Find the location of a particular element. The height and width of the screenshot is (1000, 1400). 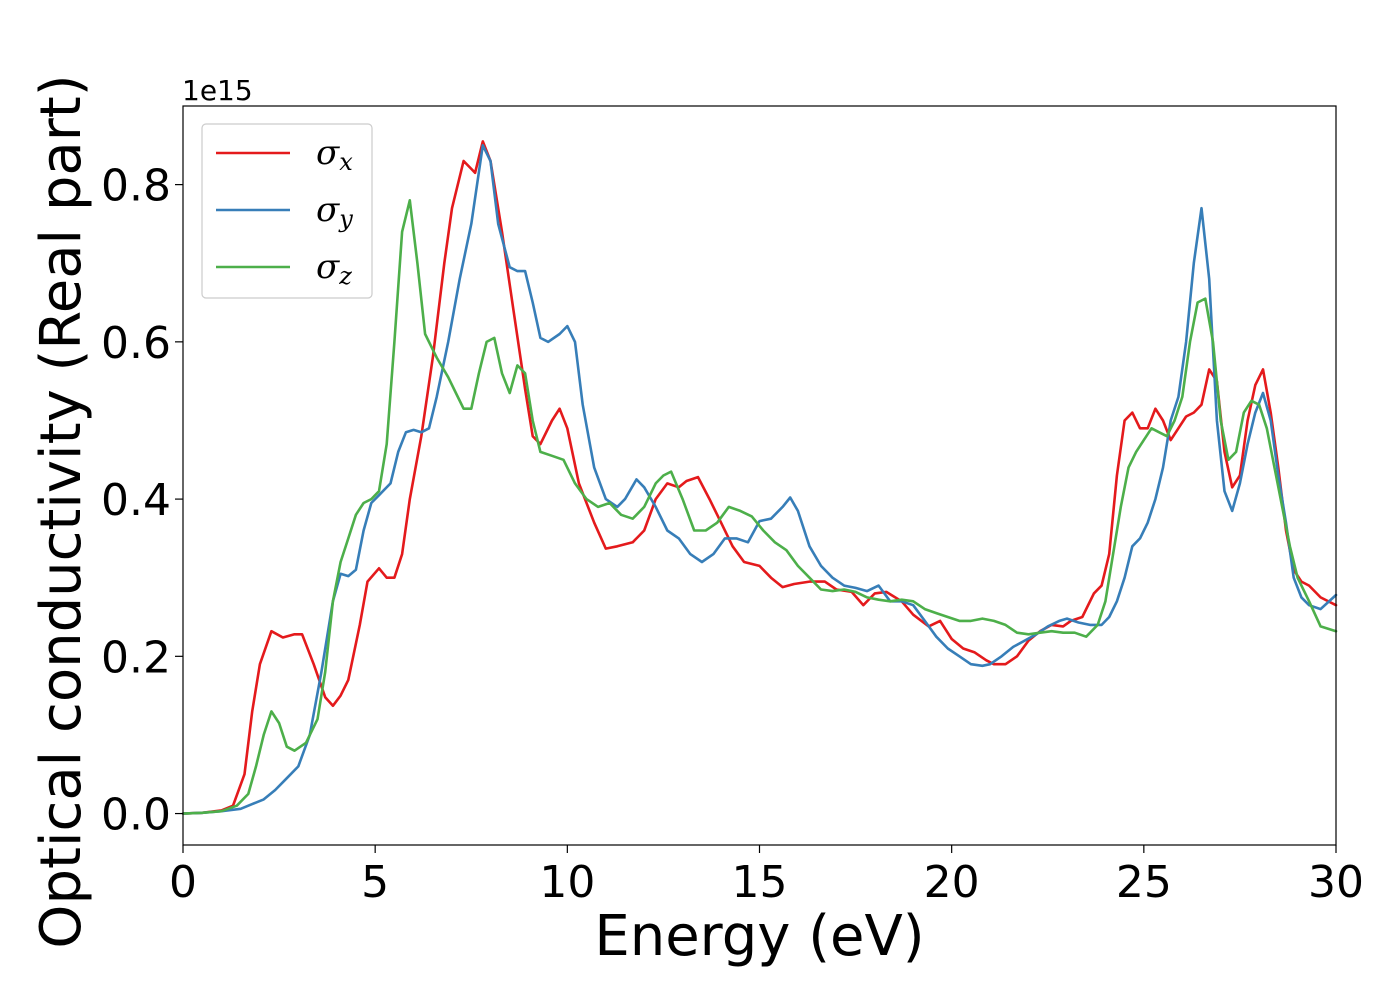

y-tick-label: 0.2 is located at coordinates (136, 657).